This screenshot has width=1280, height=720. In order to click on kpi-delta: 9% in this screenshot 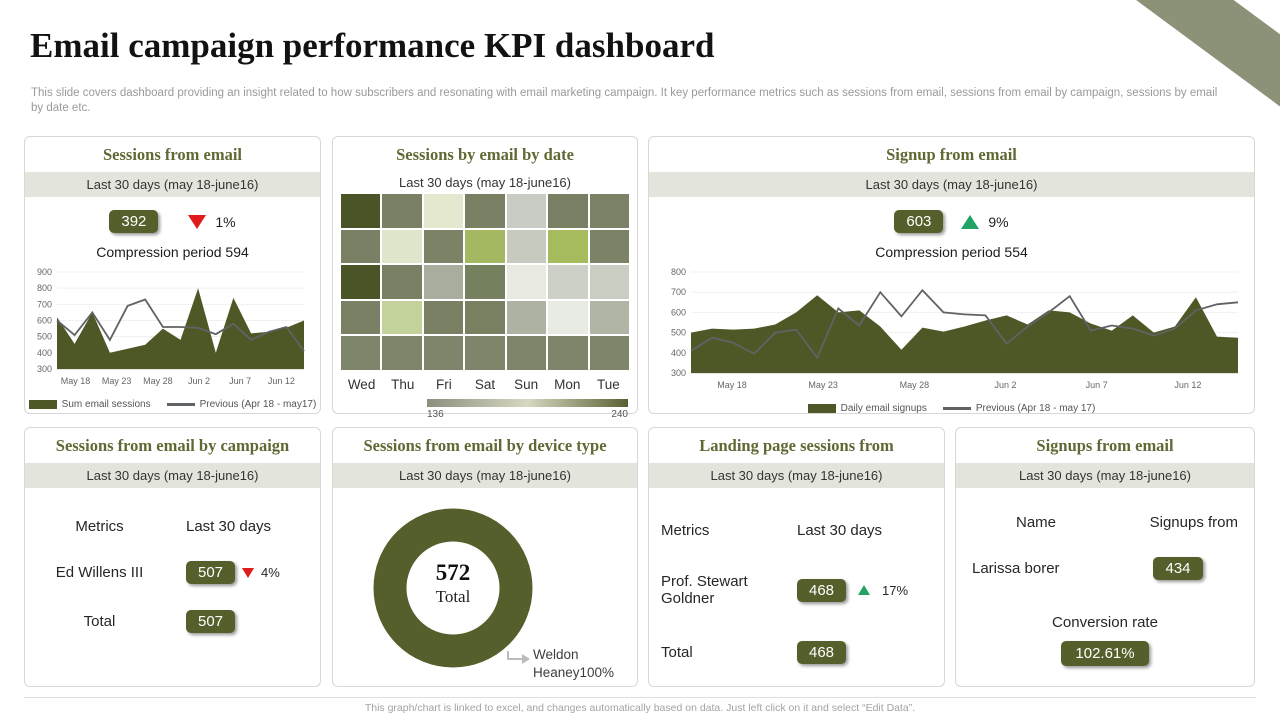, I will do `click(998, 221)`.